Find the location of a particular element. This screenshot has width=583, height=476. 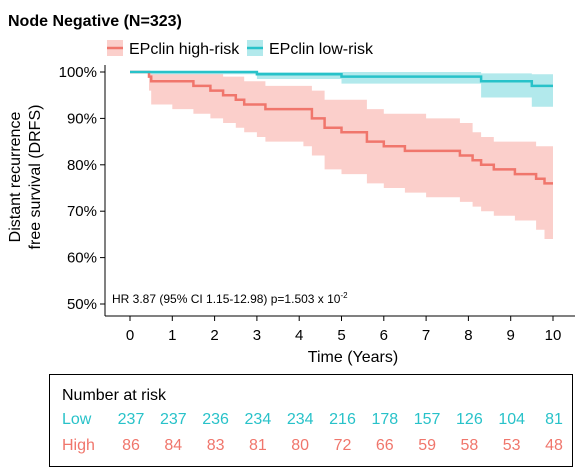

risk-count: 178 is located at coordinates (385, 419).